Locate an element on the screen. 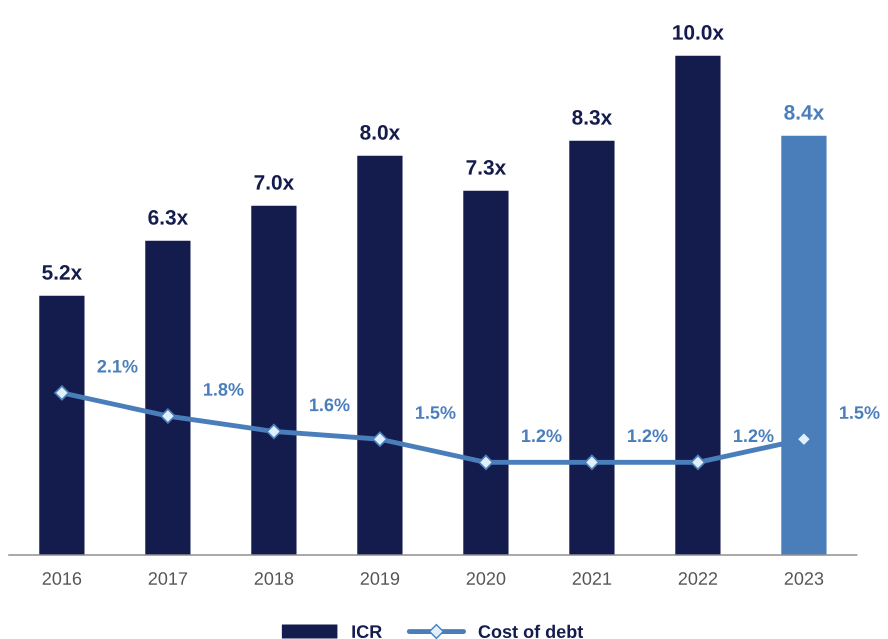 This screenshot has width=888, height=639. x-tick-label: 2023 is located at coordinates (804, 578).